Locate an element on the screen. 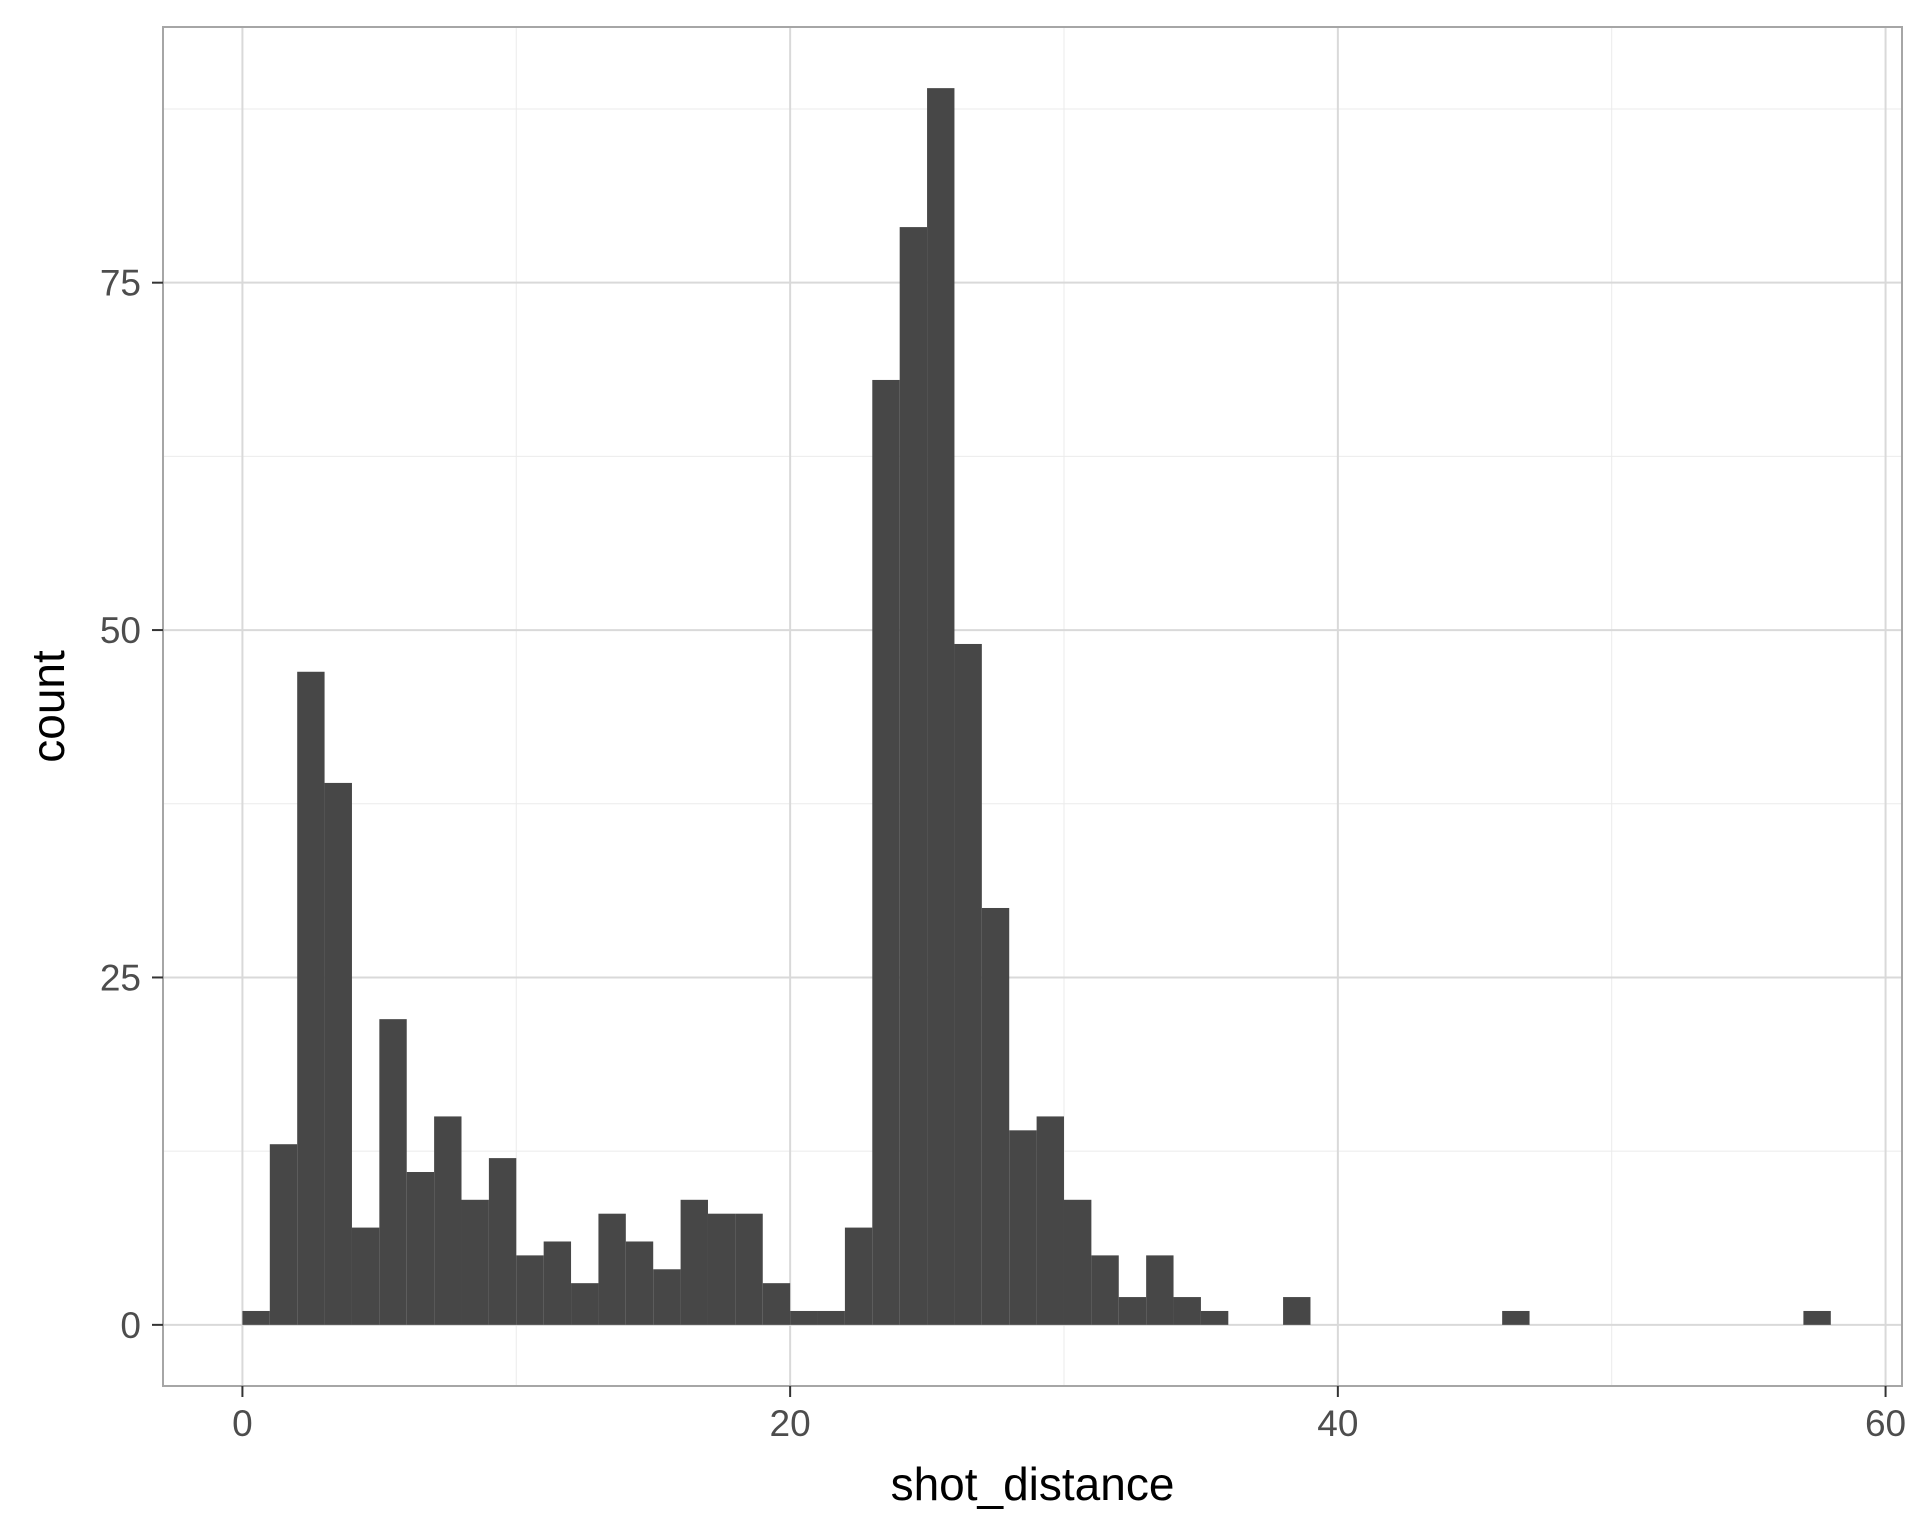 This screenshot has width=1920, height=1536. y-tick-label: 50 is located at coordinates (120, 630).